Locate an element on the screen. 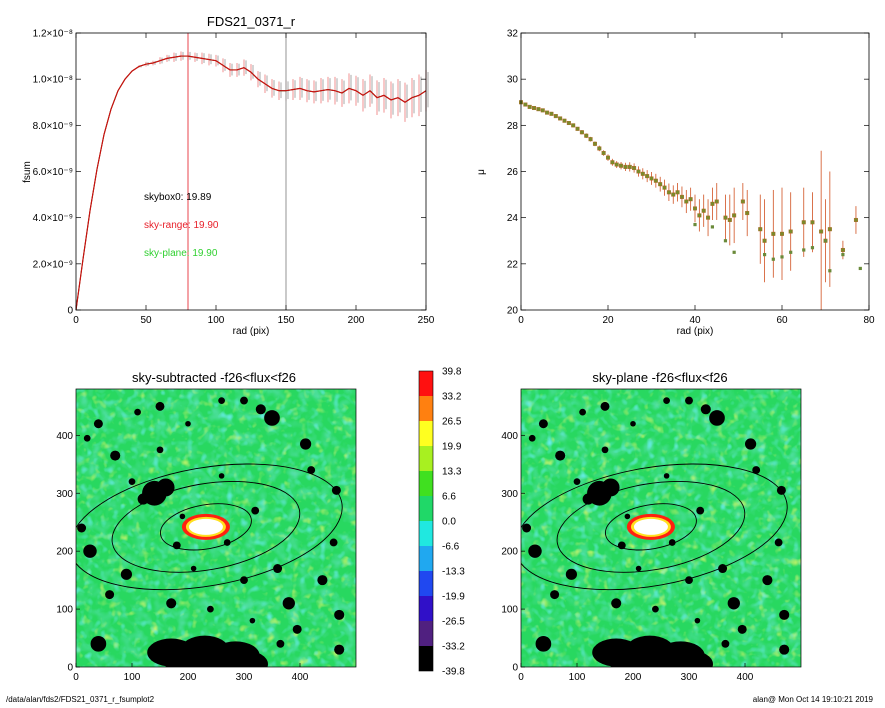 This screenshot has width=885, height=708. sky-subtracted-y-tick-label: 0 is located at coordinates (70, 668).